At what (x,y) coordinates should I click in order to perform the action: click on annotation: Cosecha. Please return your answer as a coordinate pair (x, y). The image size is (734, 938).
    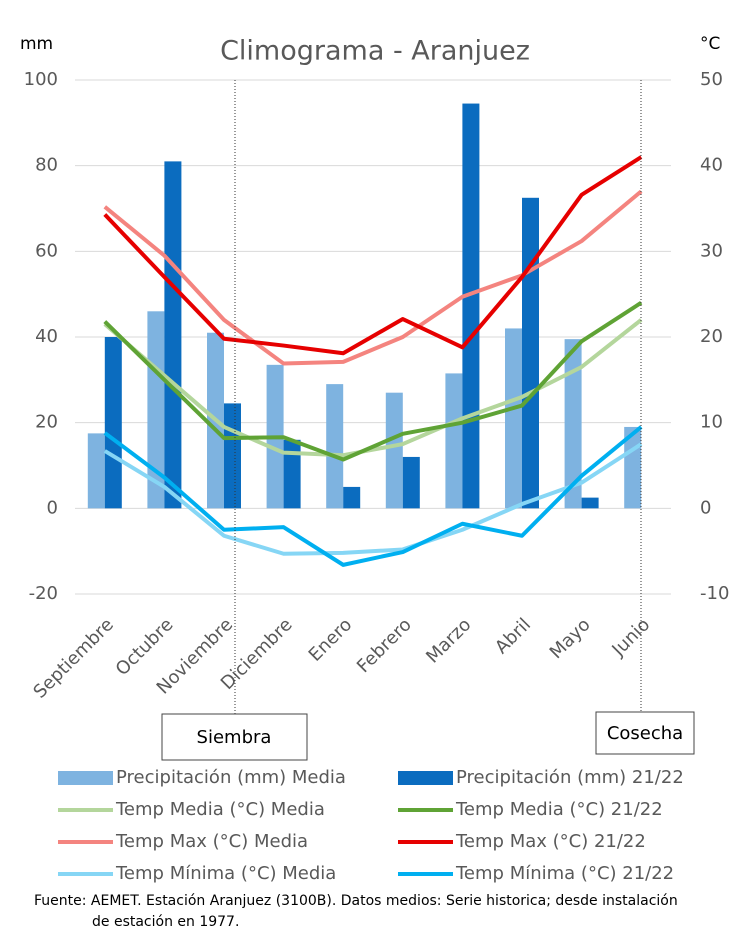
    Looking at the image, I should click on (645, 733).